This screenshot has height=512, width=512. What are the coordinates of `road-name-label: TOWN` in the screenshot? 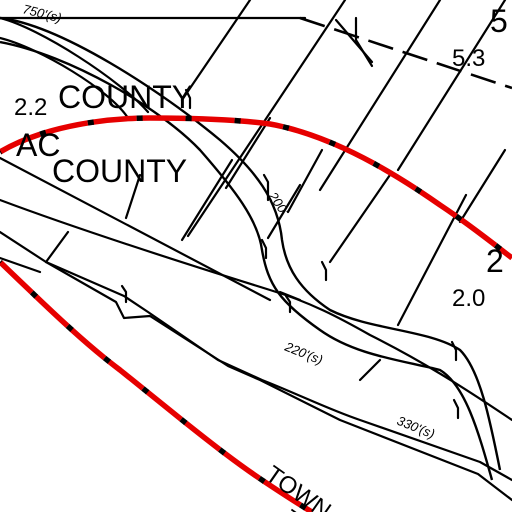 It's located at (298, 486).